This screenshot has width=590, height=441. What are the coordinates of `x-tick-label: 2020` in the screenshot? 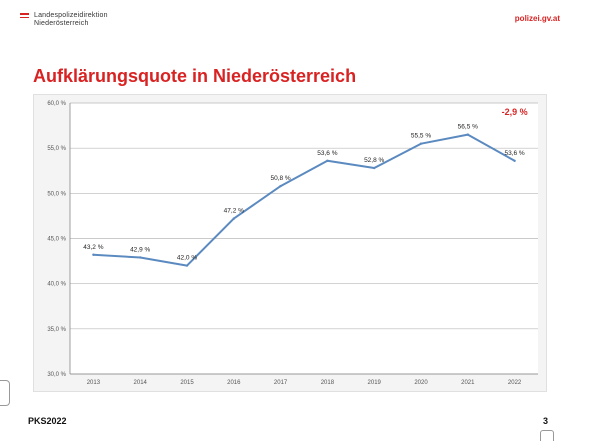 It's located at (421, 383).